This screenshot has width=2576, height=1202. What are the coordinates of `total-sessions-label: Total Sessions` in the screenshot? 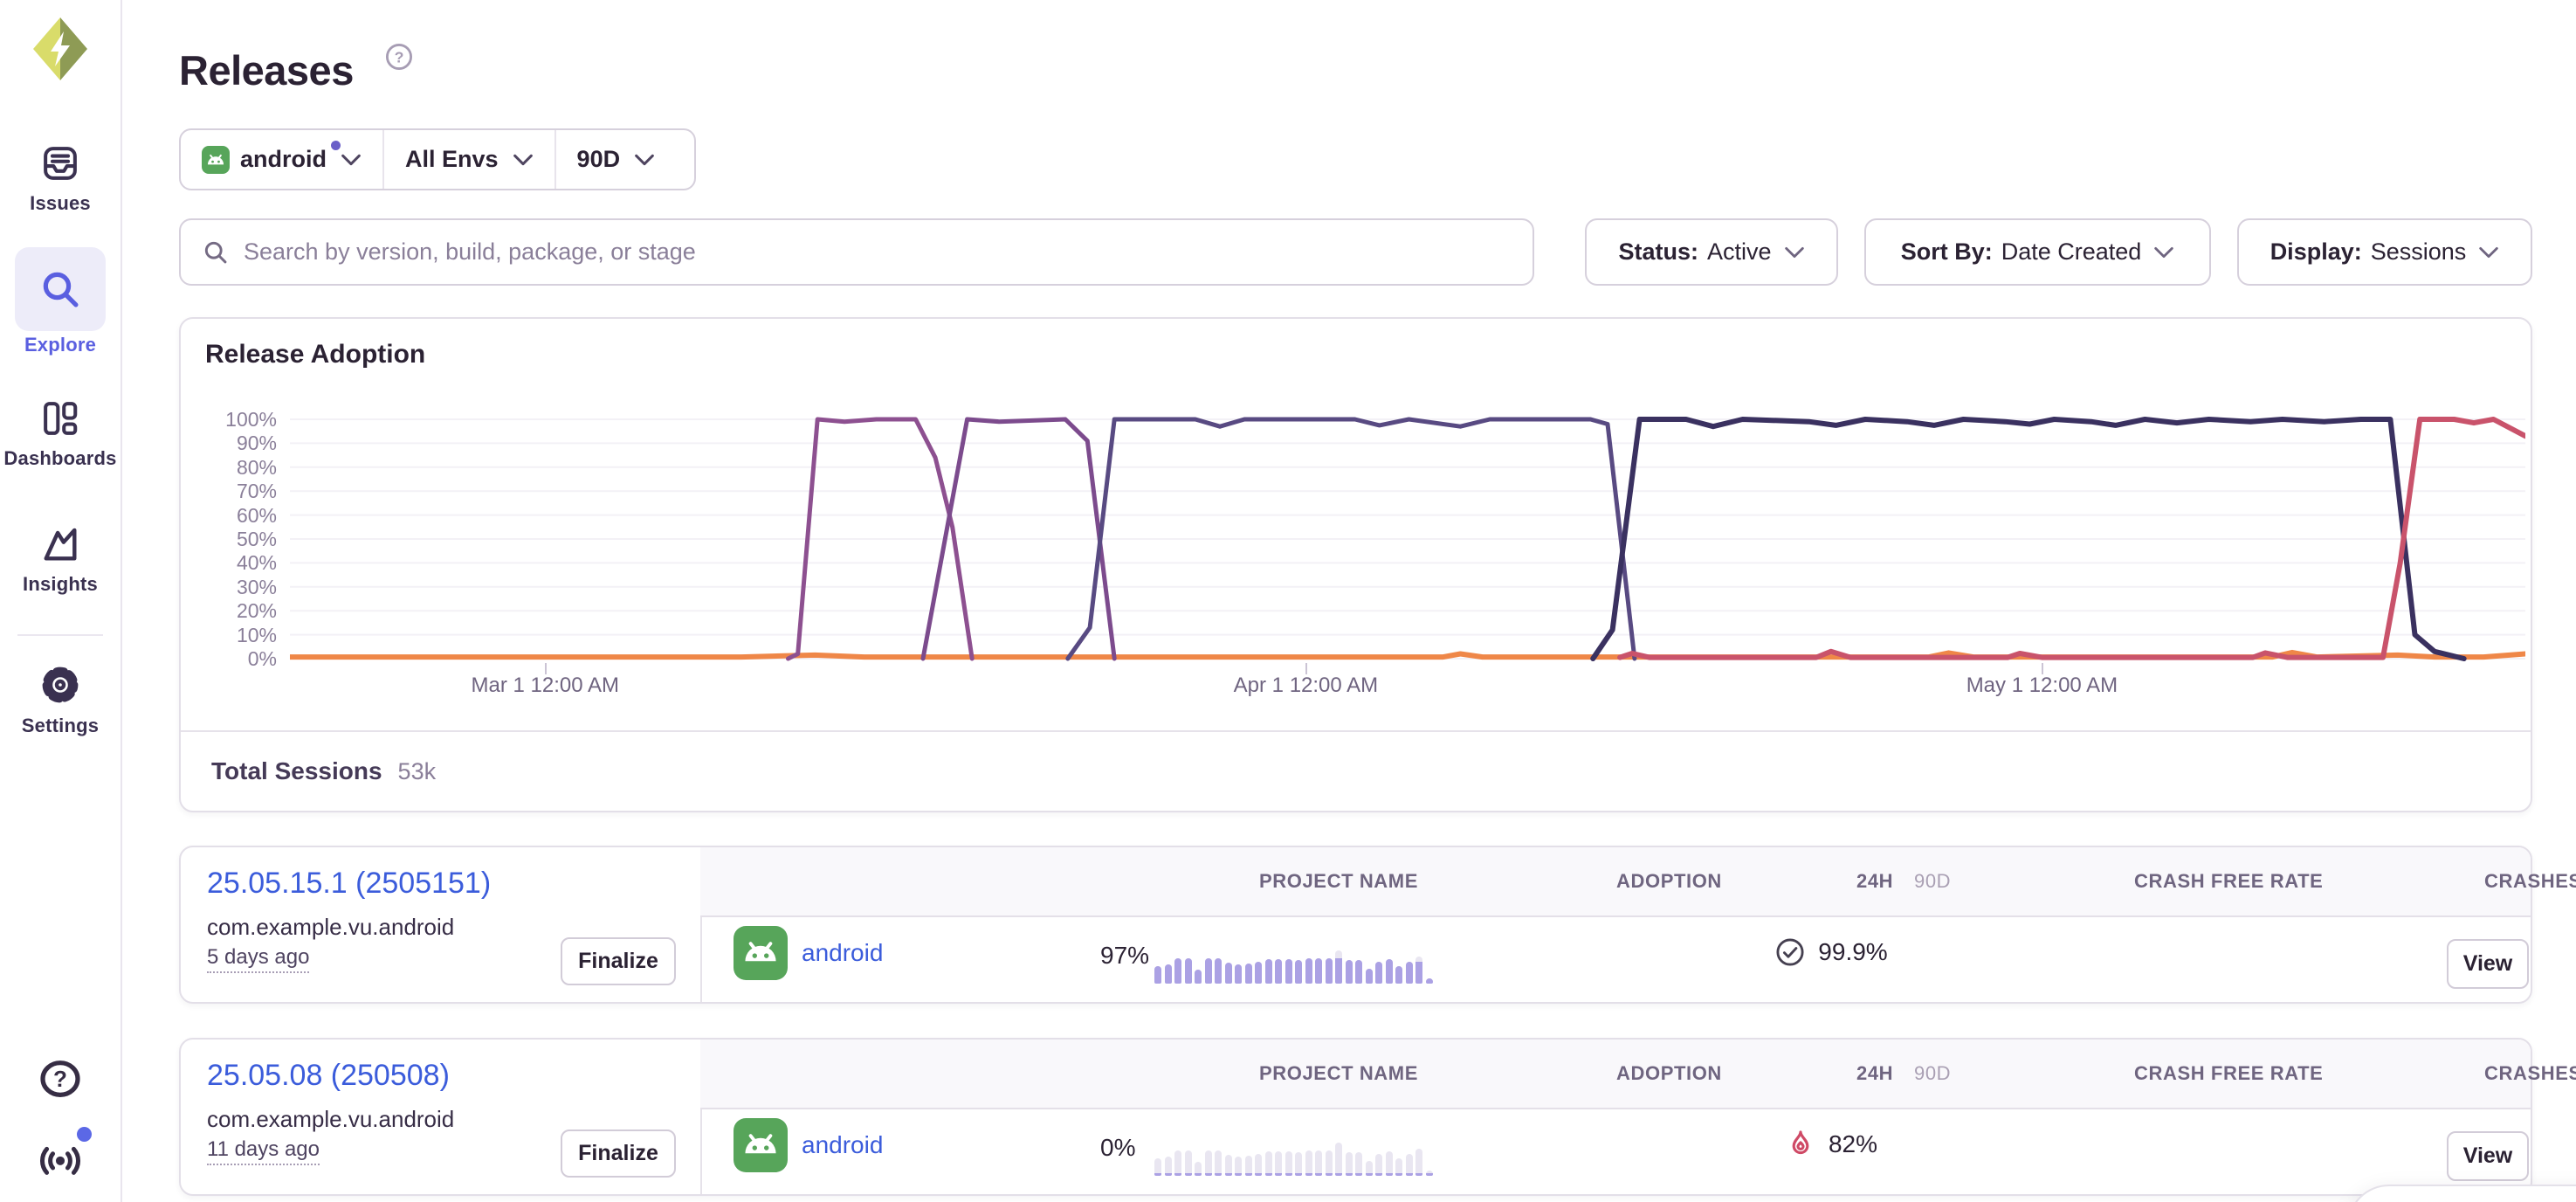 It's located at (296, 771).